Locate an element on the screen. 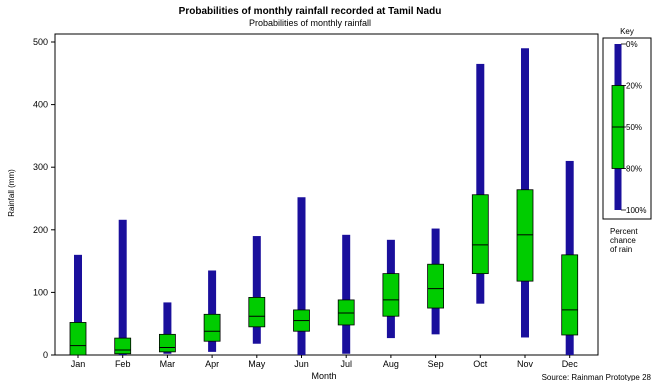  x-tick-label: Feb is located at coordinates (123, 364).